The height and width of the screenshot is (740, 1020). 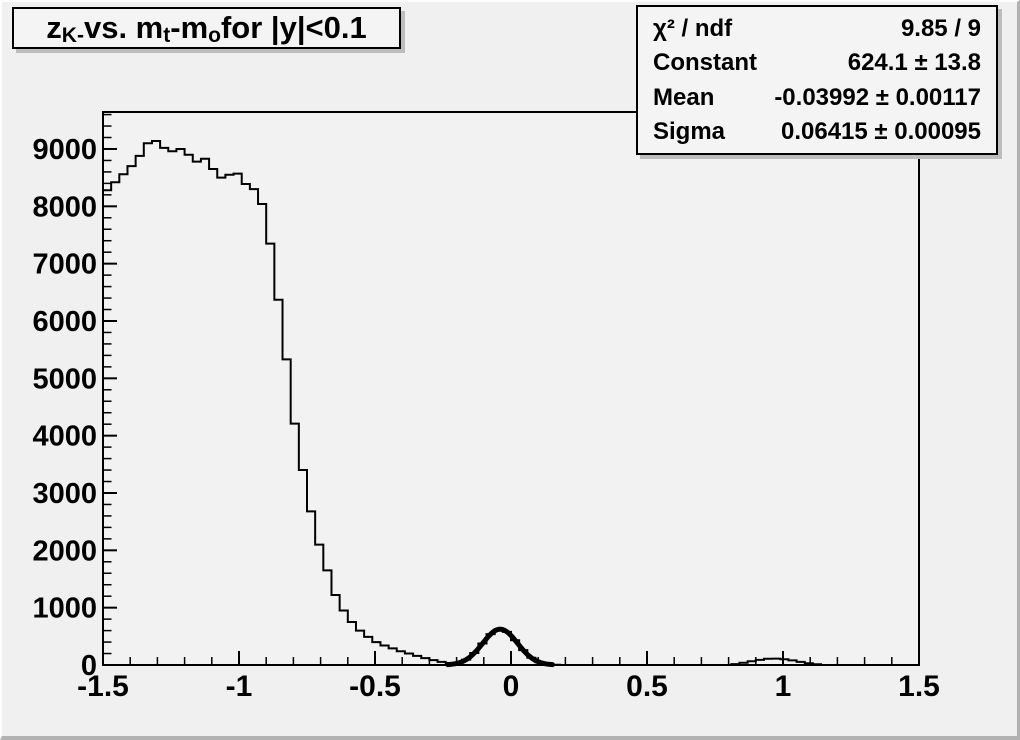 I want to click on y-axis-tick-label: 0, so click(x=89, y=666).